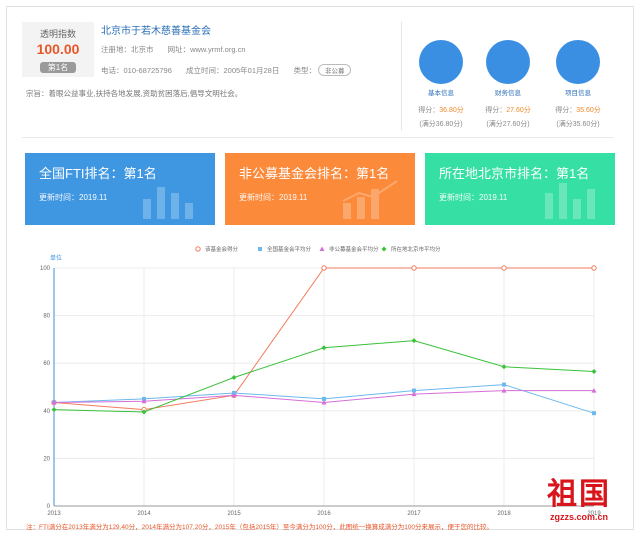  I want to click on financial-info-full: (满分27.60分), so click(508, 124).